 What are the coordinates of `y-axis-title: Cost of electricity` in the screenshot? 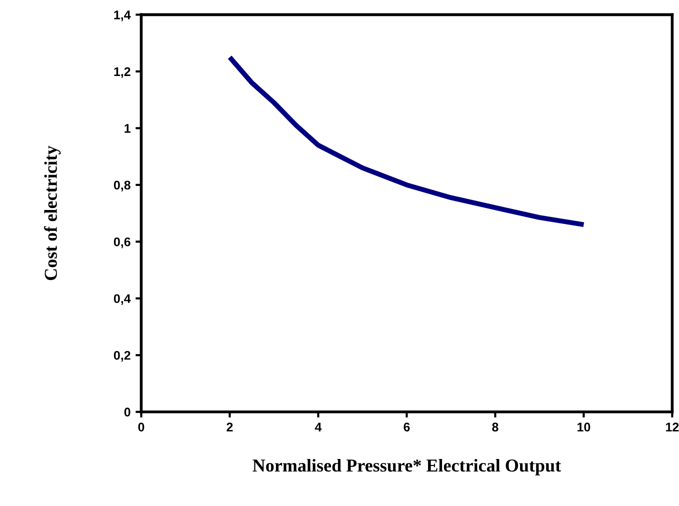 It's located at (52, 213).